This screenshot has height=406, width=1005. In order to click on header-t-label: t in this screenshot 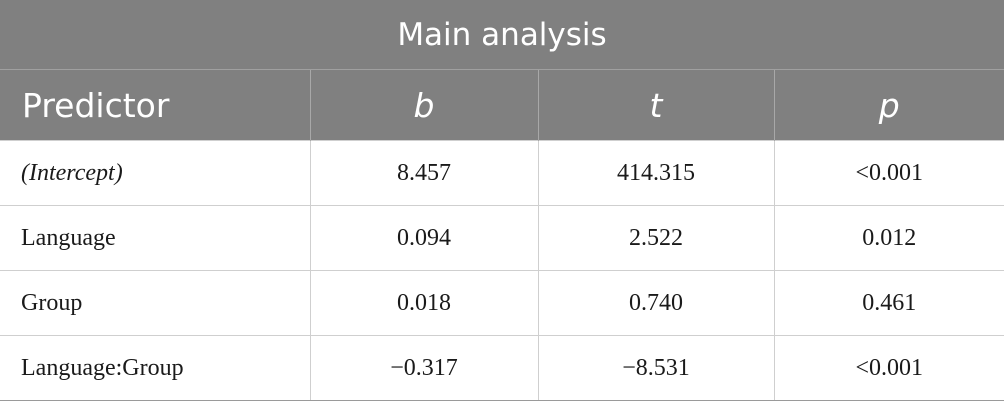, I will do `click(656, 105)`.